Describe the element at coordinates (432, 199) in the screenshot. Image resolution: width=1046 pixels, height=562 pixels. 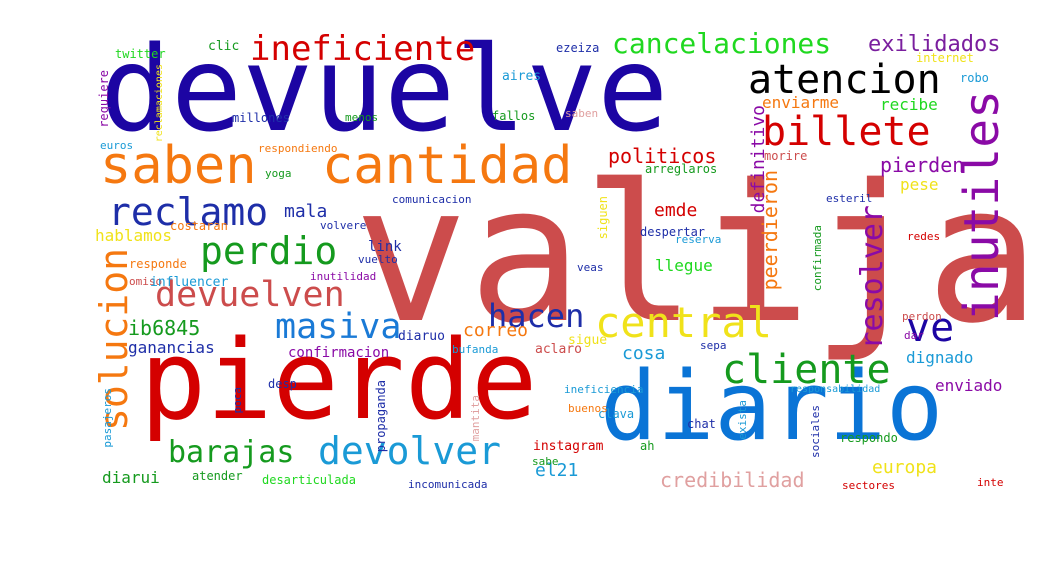
I see `word-comunicacion: comunicacion` at that location.